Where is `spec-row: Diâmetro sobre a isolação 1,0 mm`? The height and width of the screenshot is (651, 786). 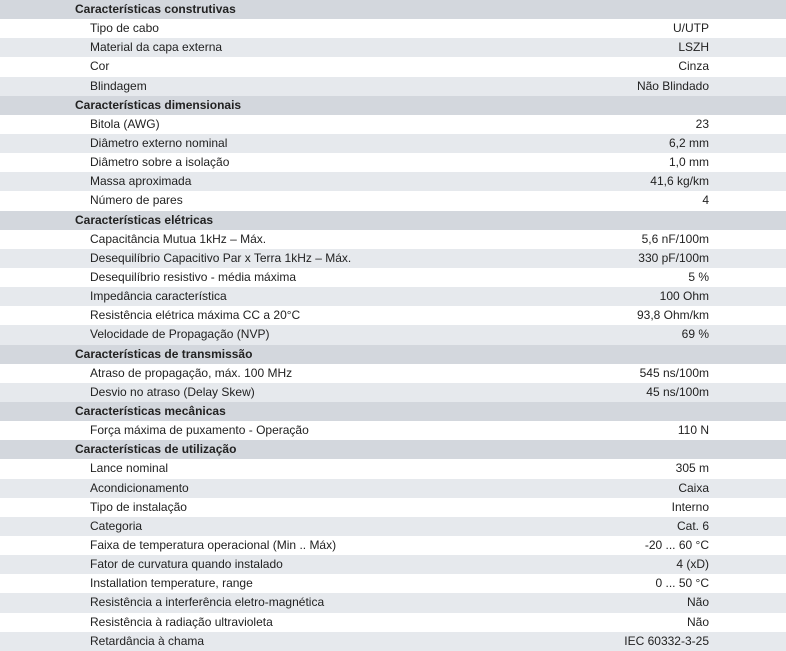 spec-row: Diâmetro sobre a isolação 1,0 mm is located at coordinates (393, 162).